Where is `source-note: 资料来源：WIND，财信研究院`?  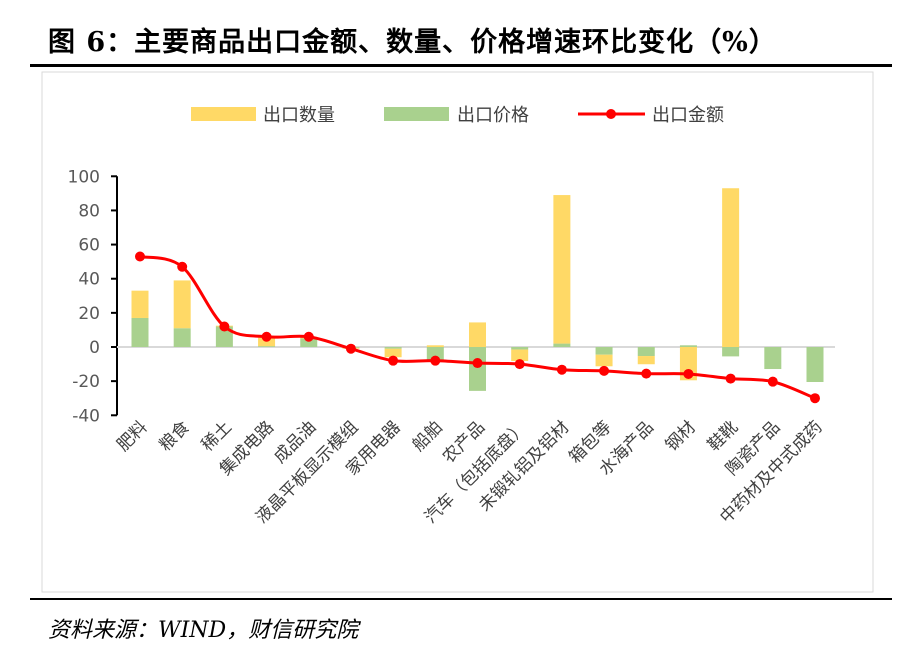
source-note: 资料来源：WIND，财信研究院 is located at coordinates (203, 630).